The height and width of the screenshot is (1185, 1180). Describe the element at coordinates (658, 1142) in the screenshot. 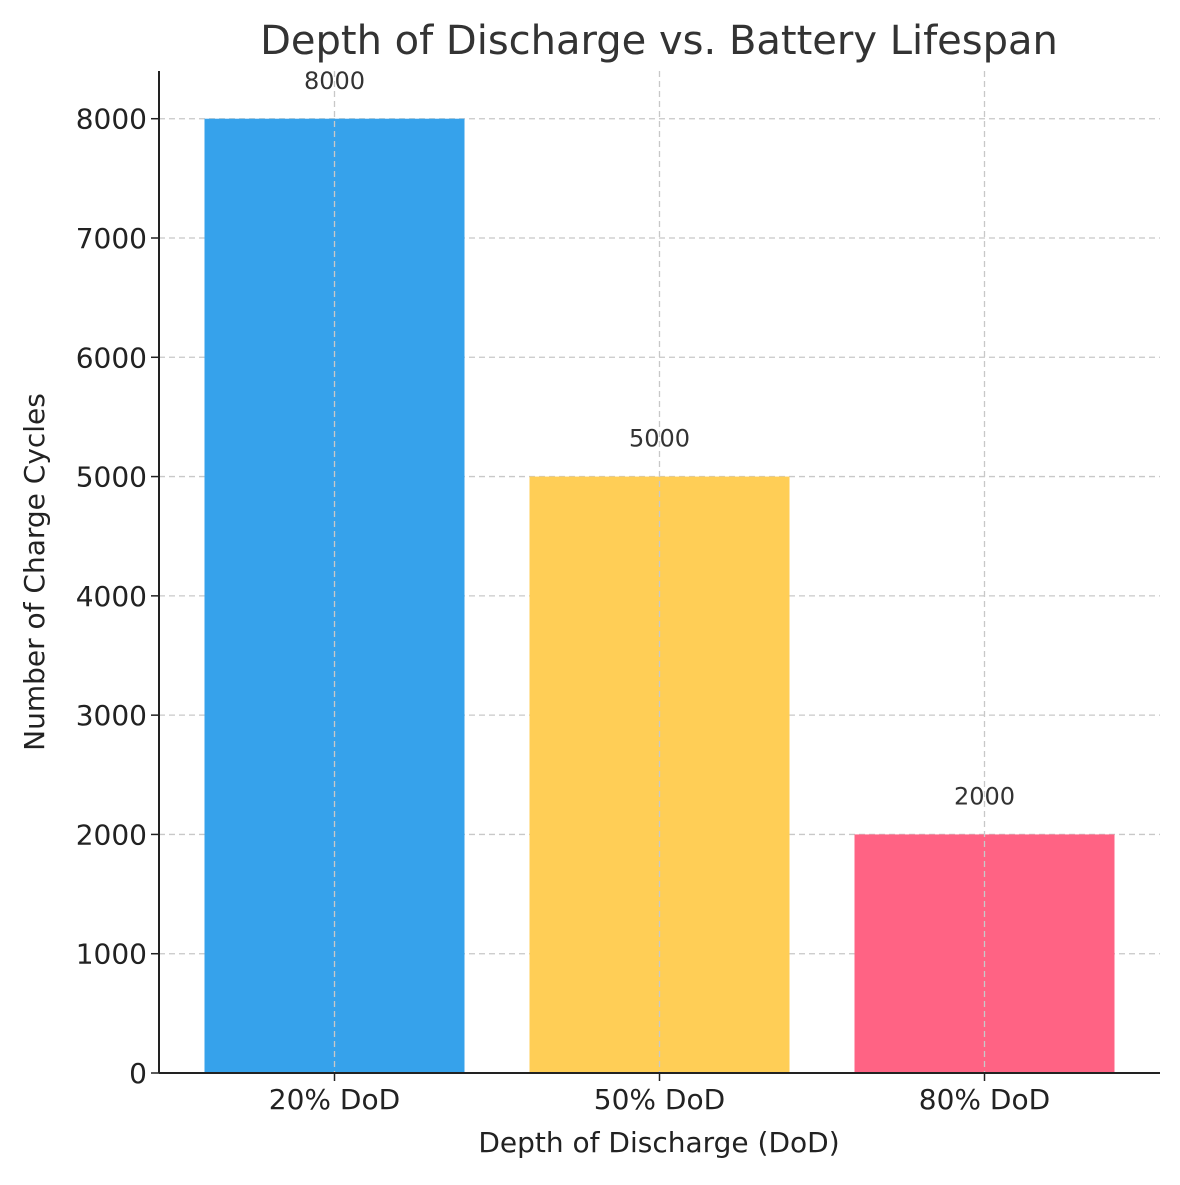

I see `x-axis-label: Depth of Discharge (DoD)` at that location.